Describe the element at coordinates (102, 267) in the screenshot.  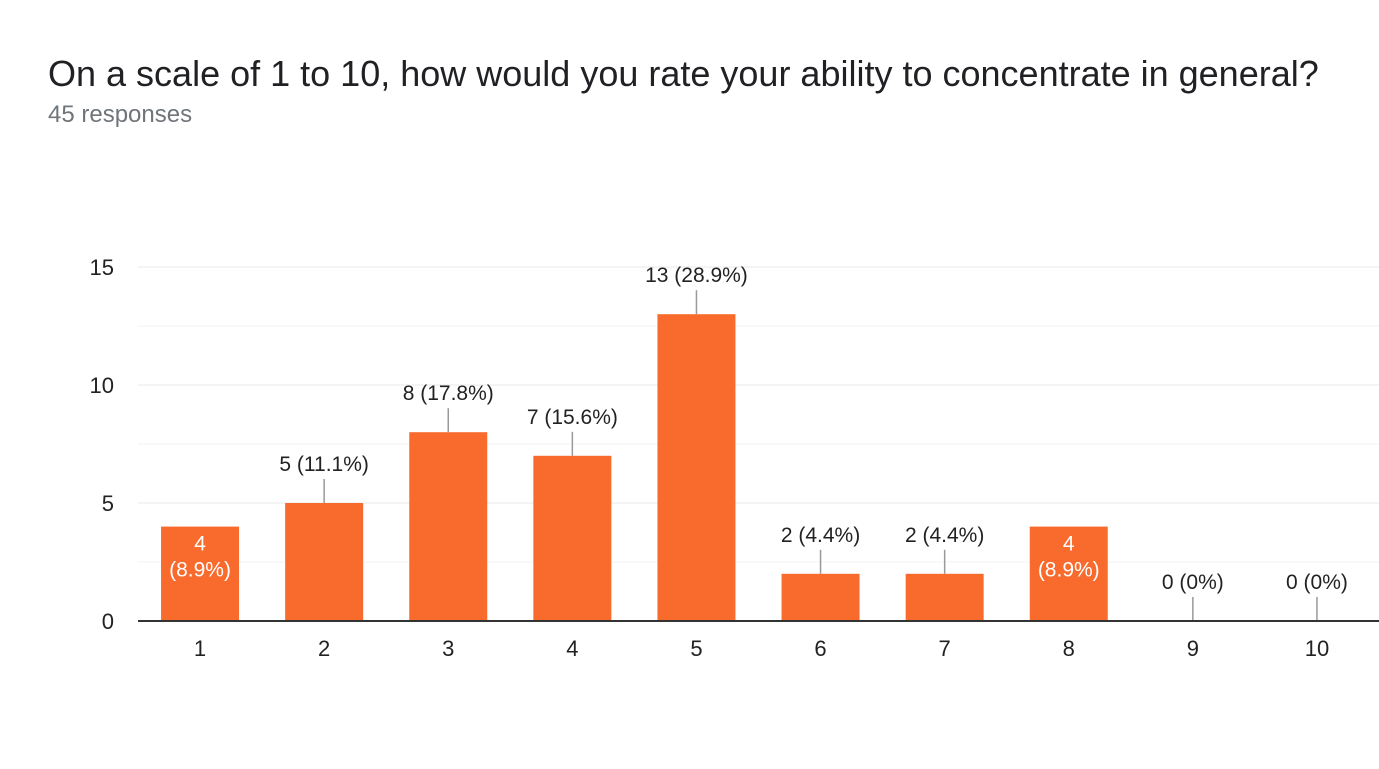
I see `y-tick-label: 15` at that location.